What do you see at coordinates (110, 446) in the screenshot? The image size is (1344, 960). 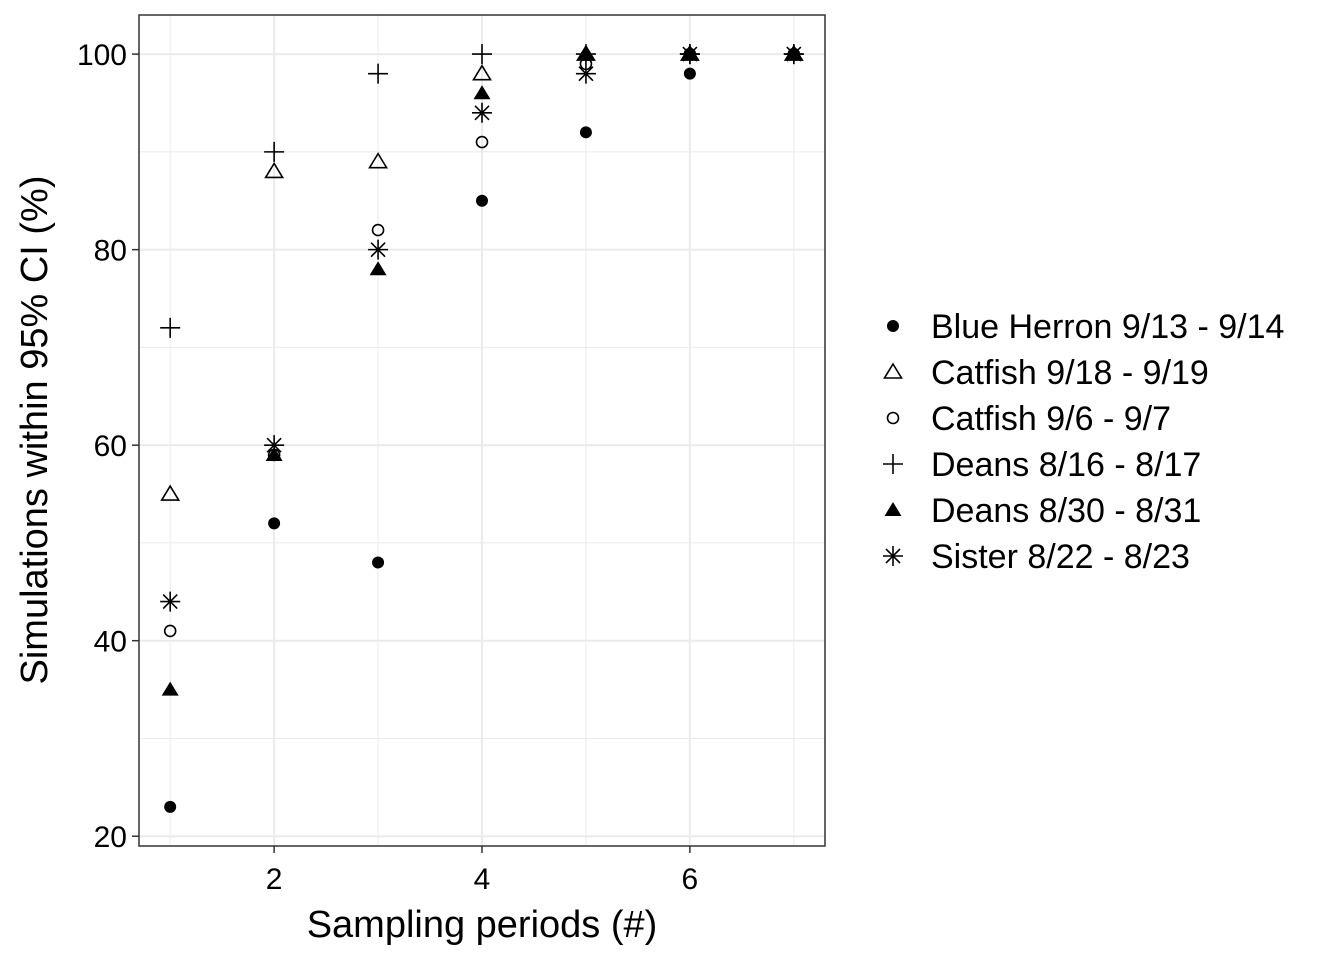 I see `y-tick-label: 60` at bounding box center [110, 446].